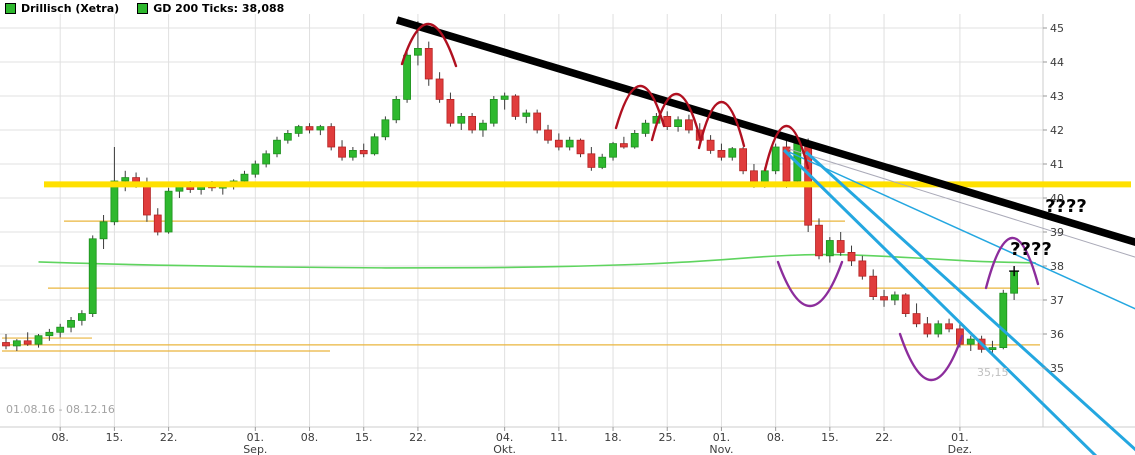 This screenshot has height=455, width=1135. What do you see at coordinates (1057, 164) in the screenshot?
I see `y-axis-label: 41` at bounding box center [1057, 164].